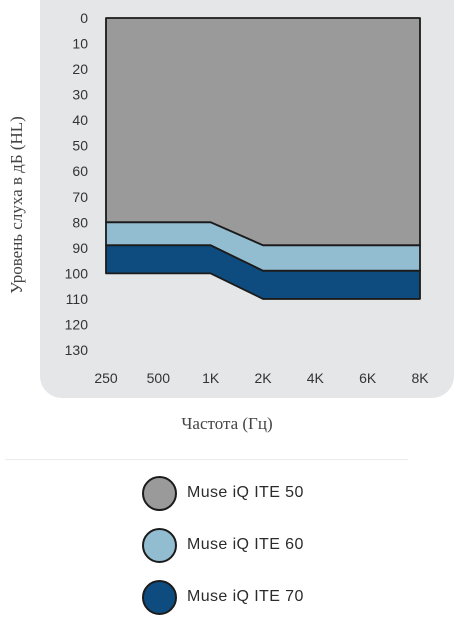 The height and width of the screenshot is (629, 454). I want to click on x-tick-label: 250, so click(106, 378).